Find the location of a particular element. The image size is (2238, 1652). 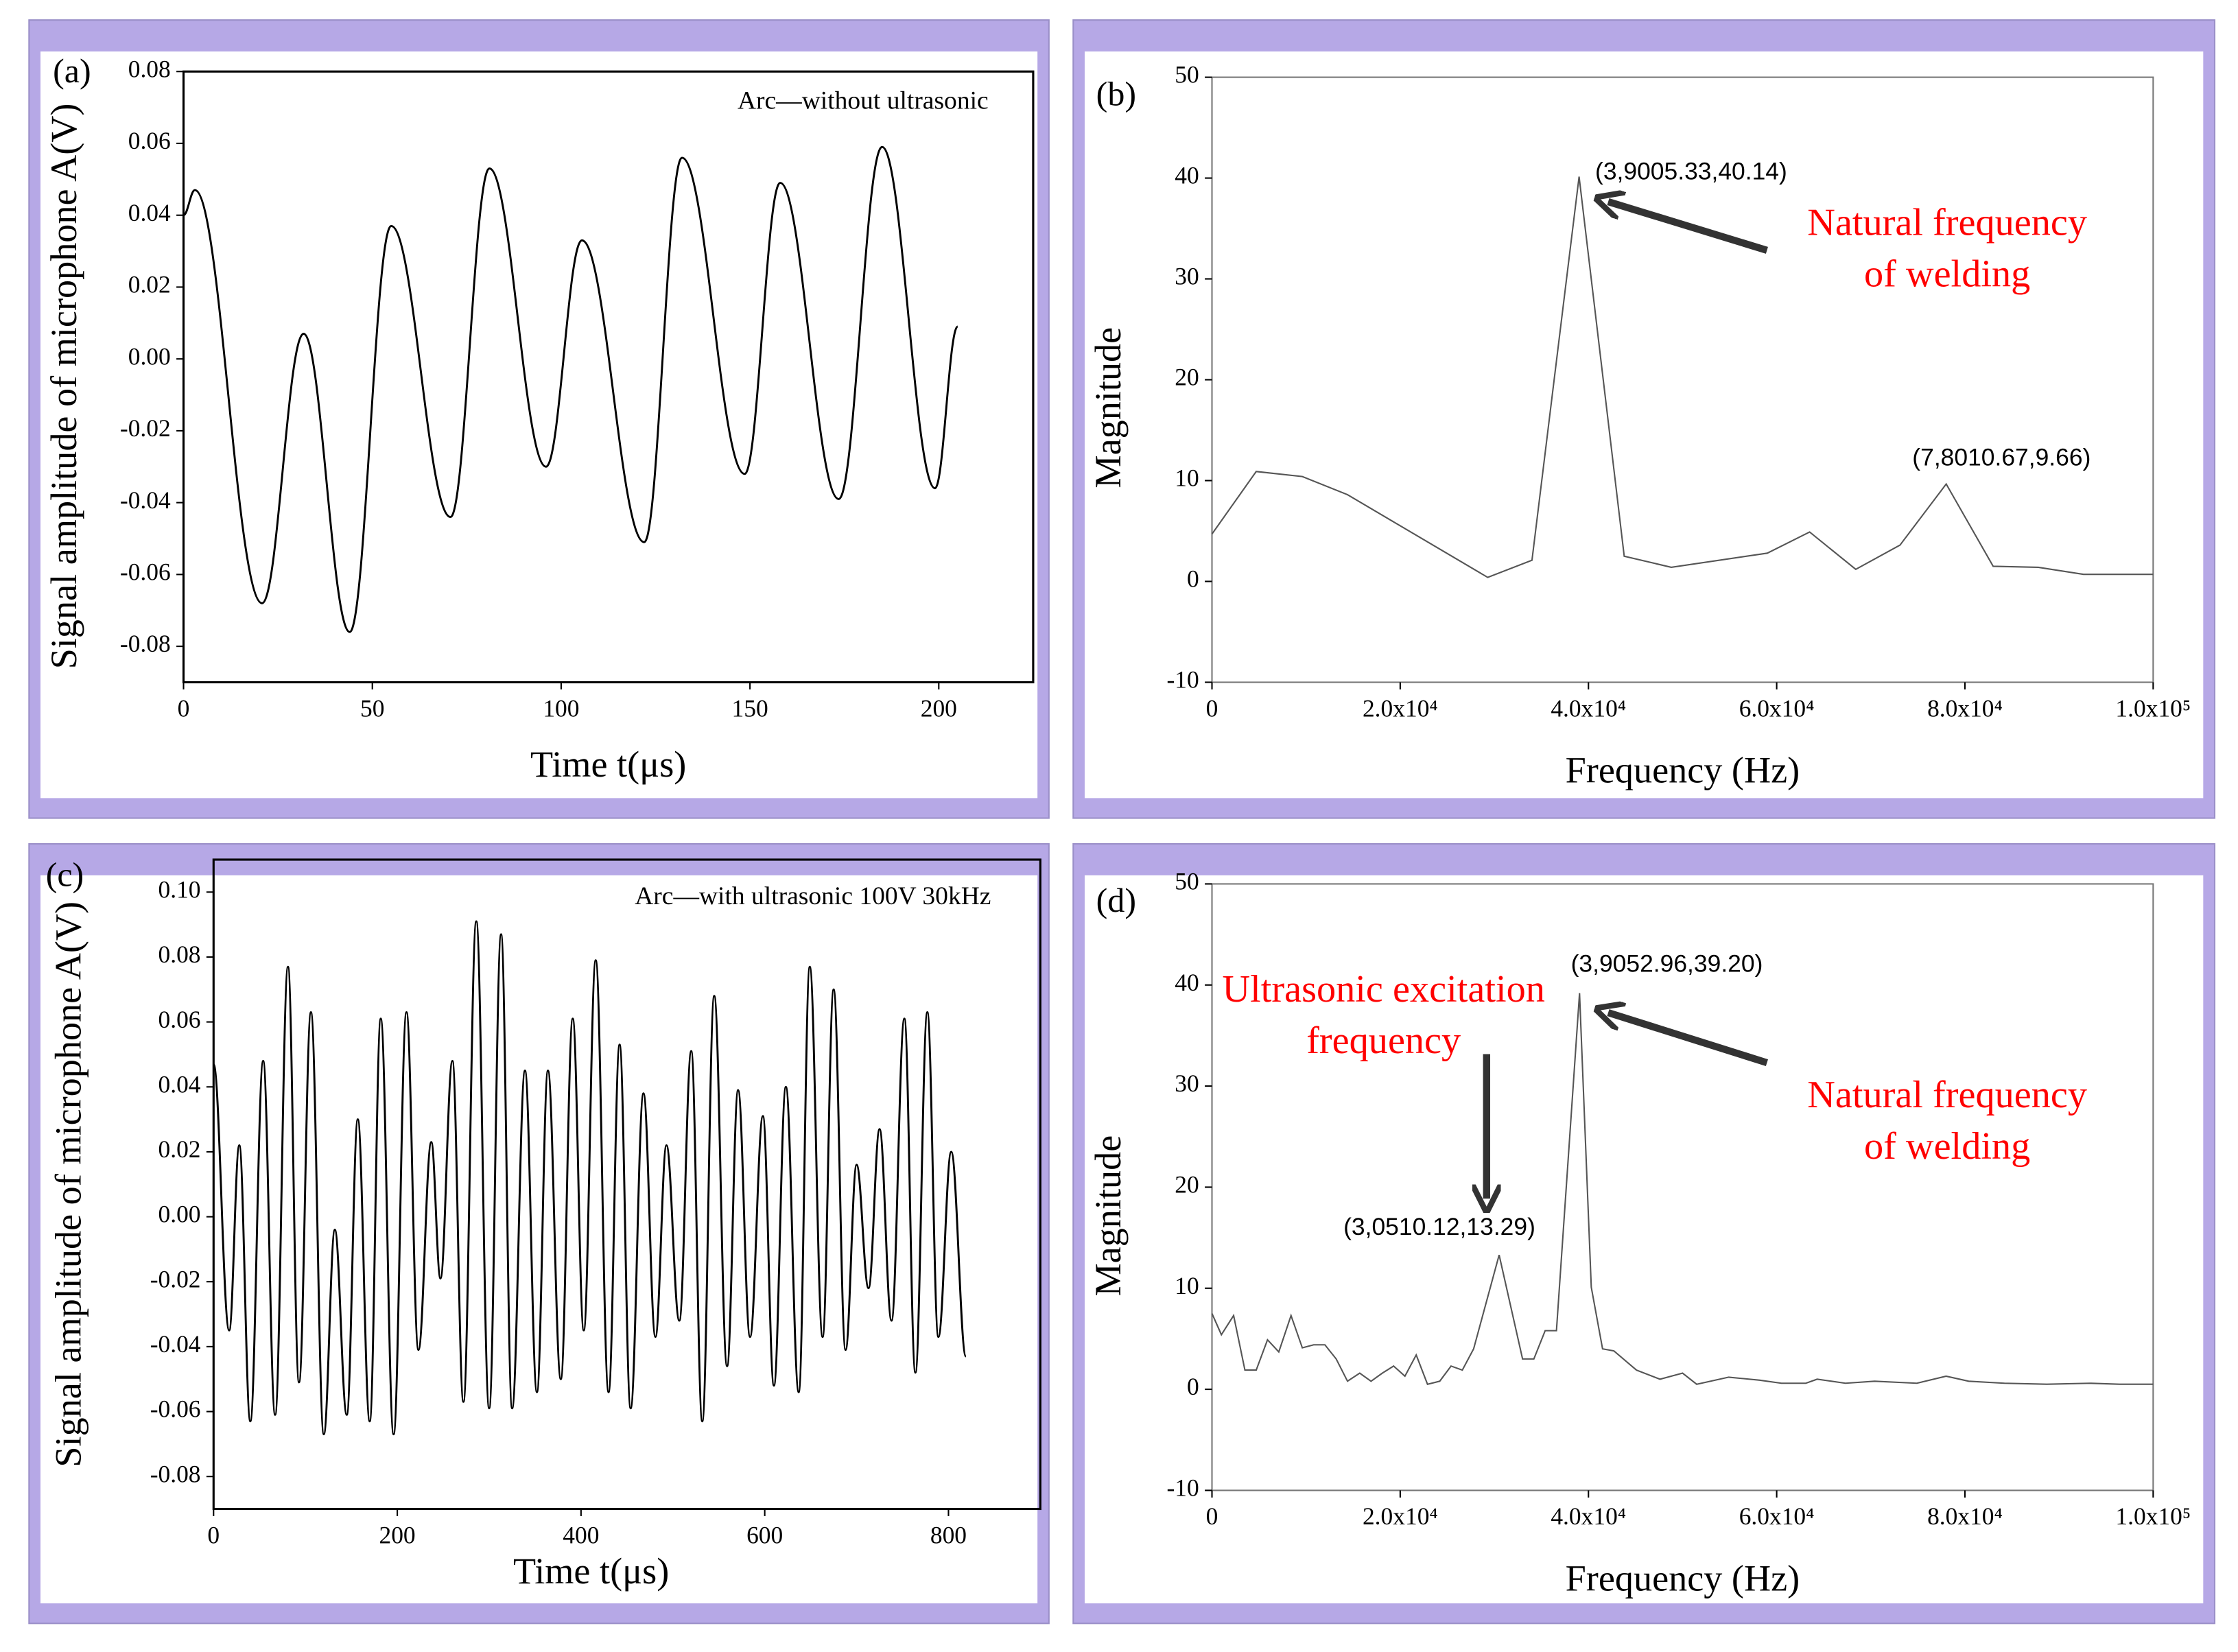

annotation: (3,9052.96,39.20) is located at coordinates (1667, 964).